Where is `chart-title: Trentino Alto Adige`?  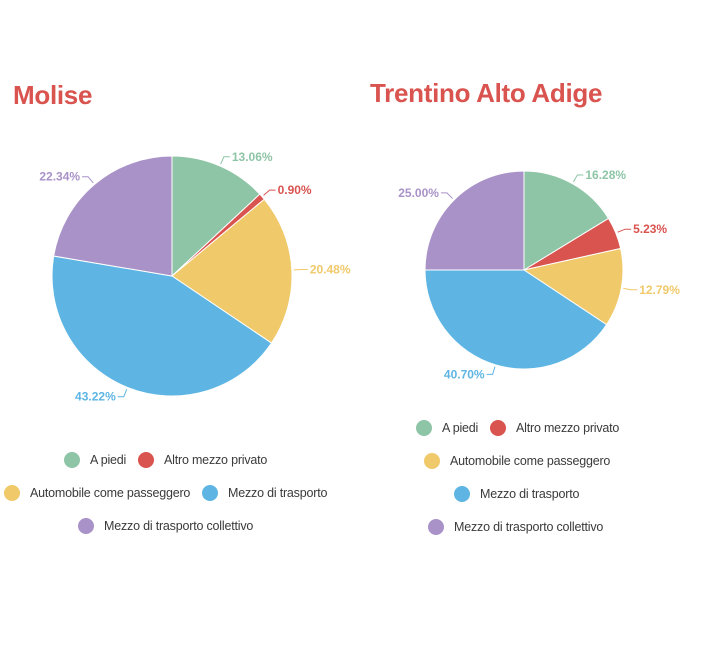
chart-title: Trentino Alto Adige is located at coordinates (486, 93).